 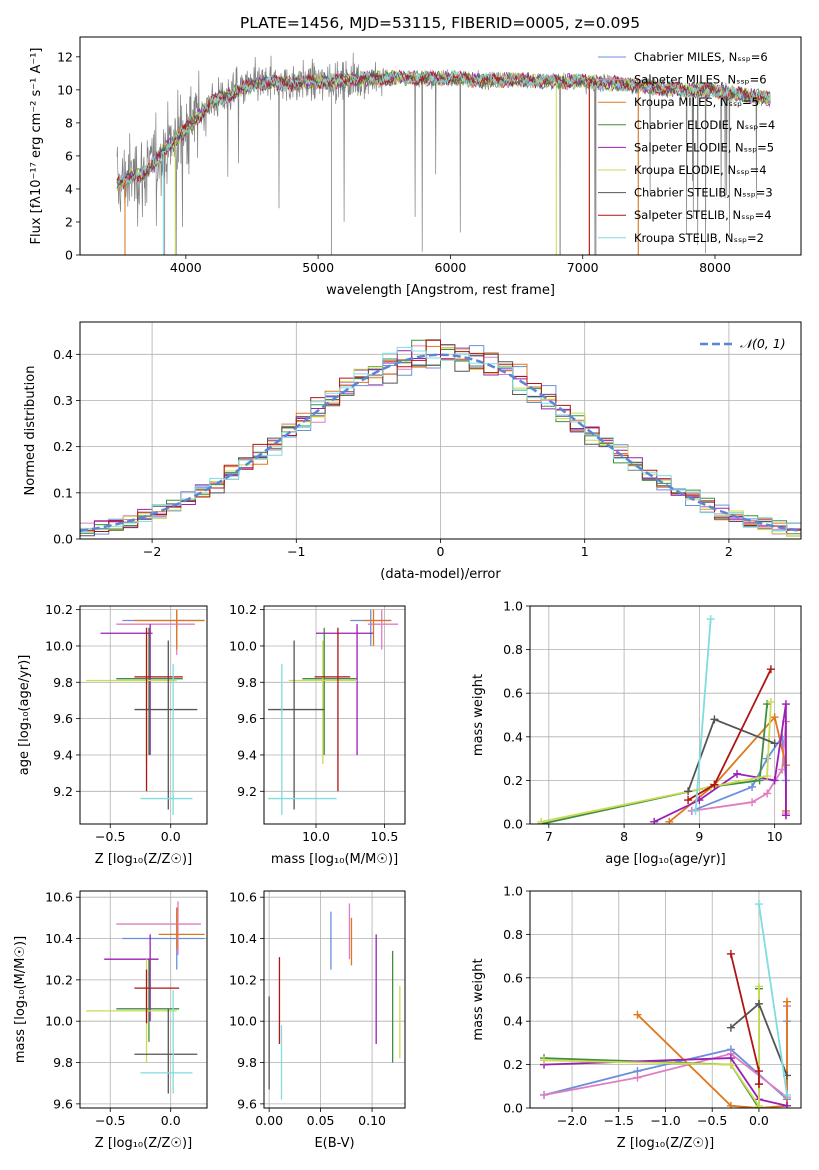 I want to click on x-tick-label: 0, so click(x=441, y=551).